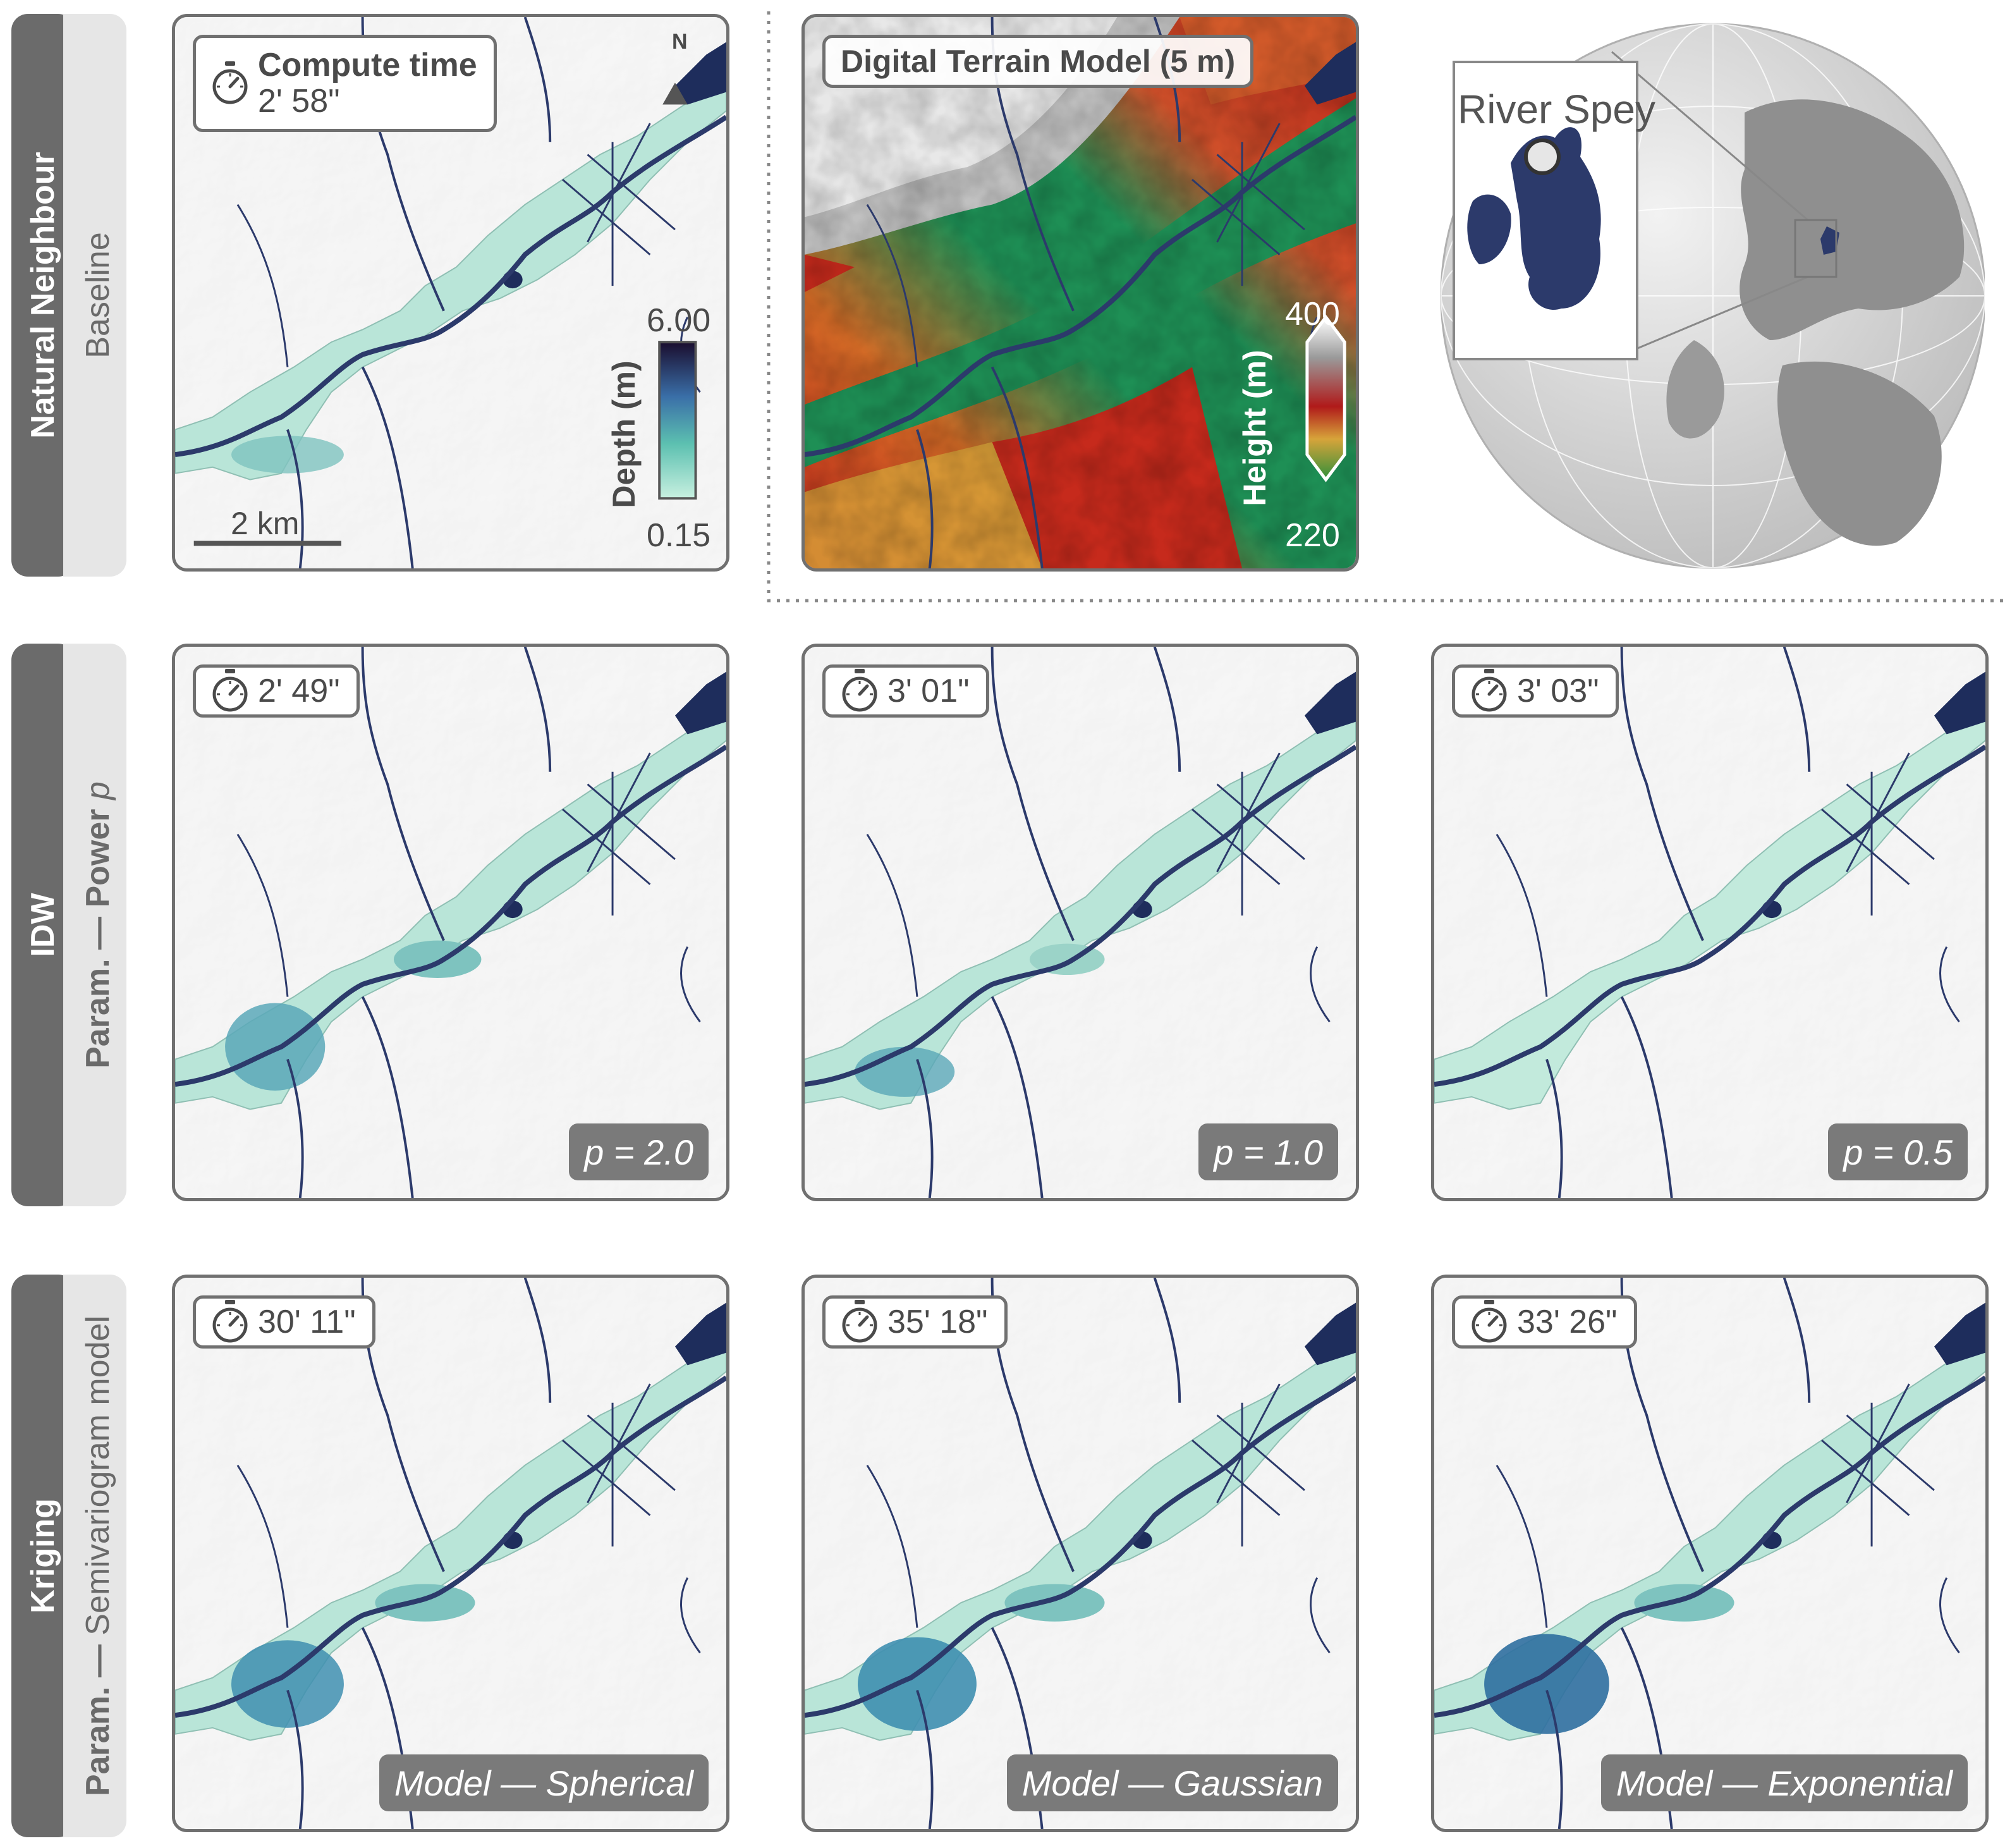 The height and width of the screenshot is (1848, 2005). Describe the element at coordinates (98, 1475) in the screenshot. I see `row-subtitle-param: Semivariogram model` at that location.